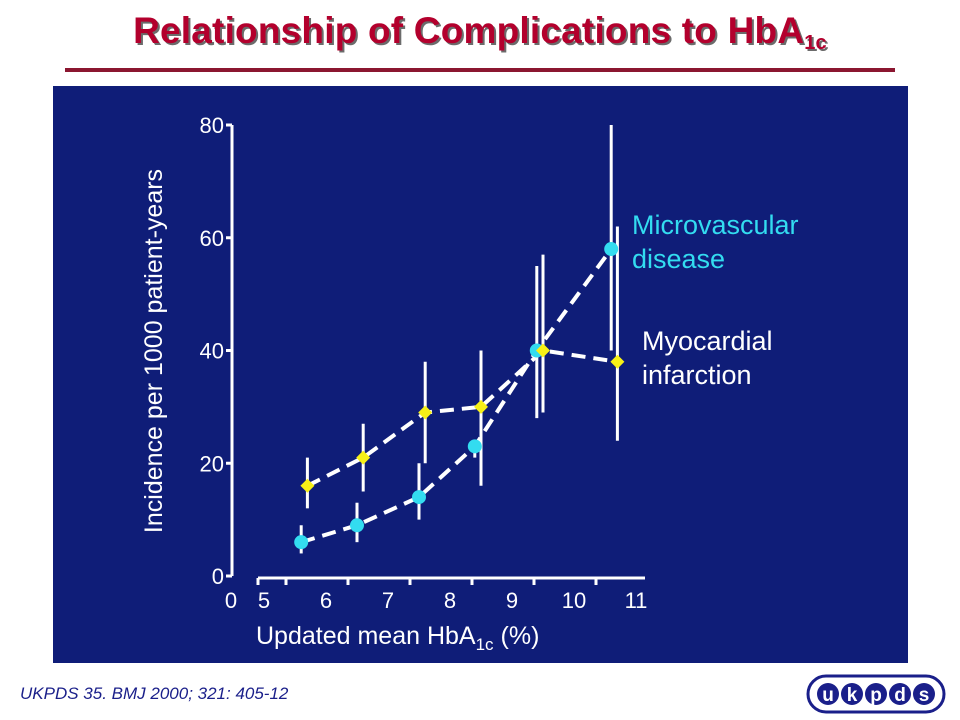 The width and height of the screenshot is (960, 720). I want to click on x-origin-label: 0, so click(231, 600).